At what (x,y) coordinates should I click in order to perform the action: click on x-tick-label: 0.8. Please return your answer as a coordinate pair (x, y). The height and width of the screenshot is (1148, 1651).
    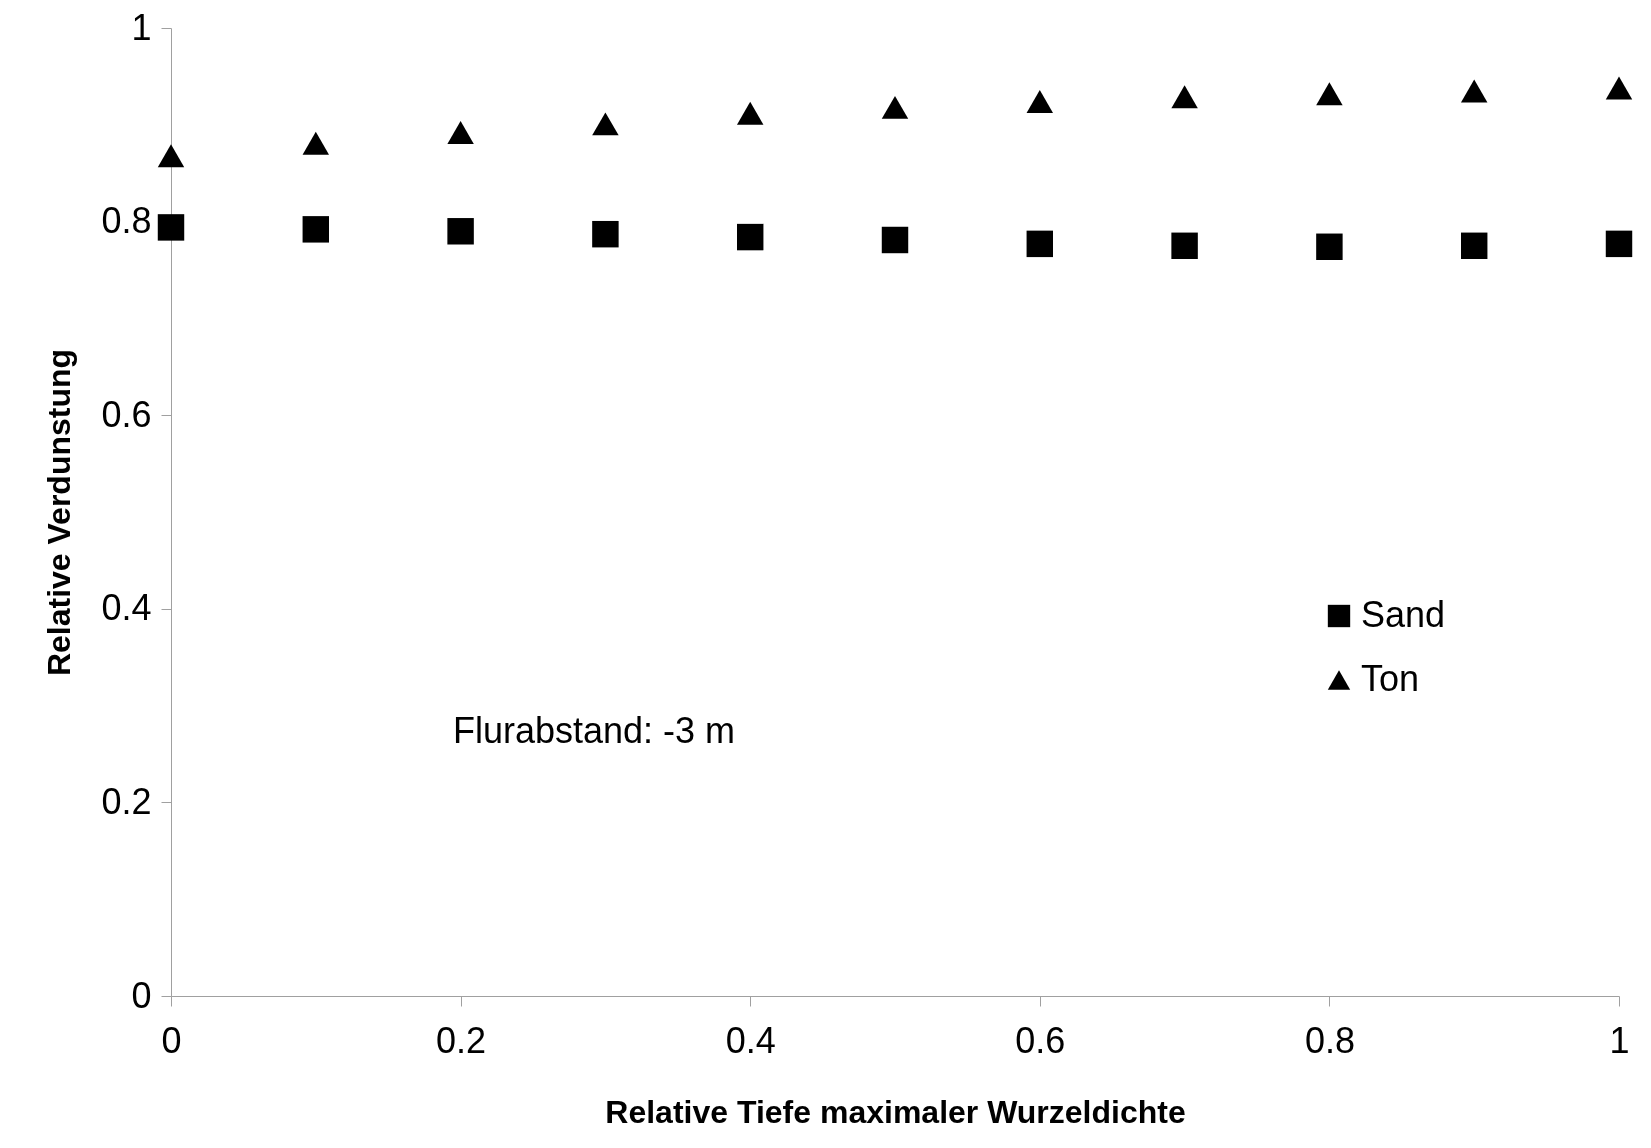
    Looking at the image, I should click on (1329, 1040).